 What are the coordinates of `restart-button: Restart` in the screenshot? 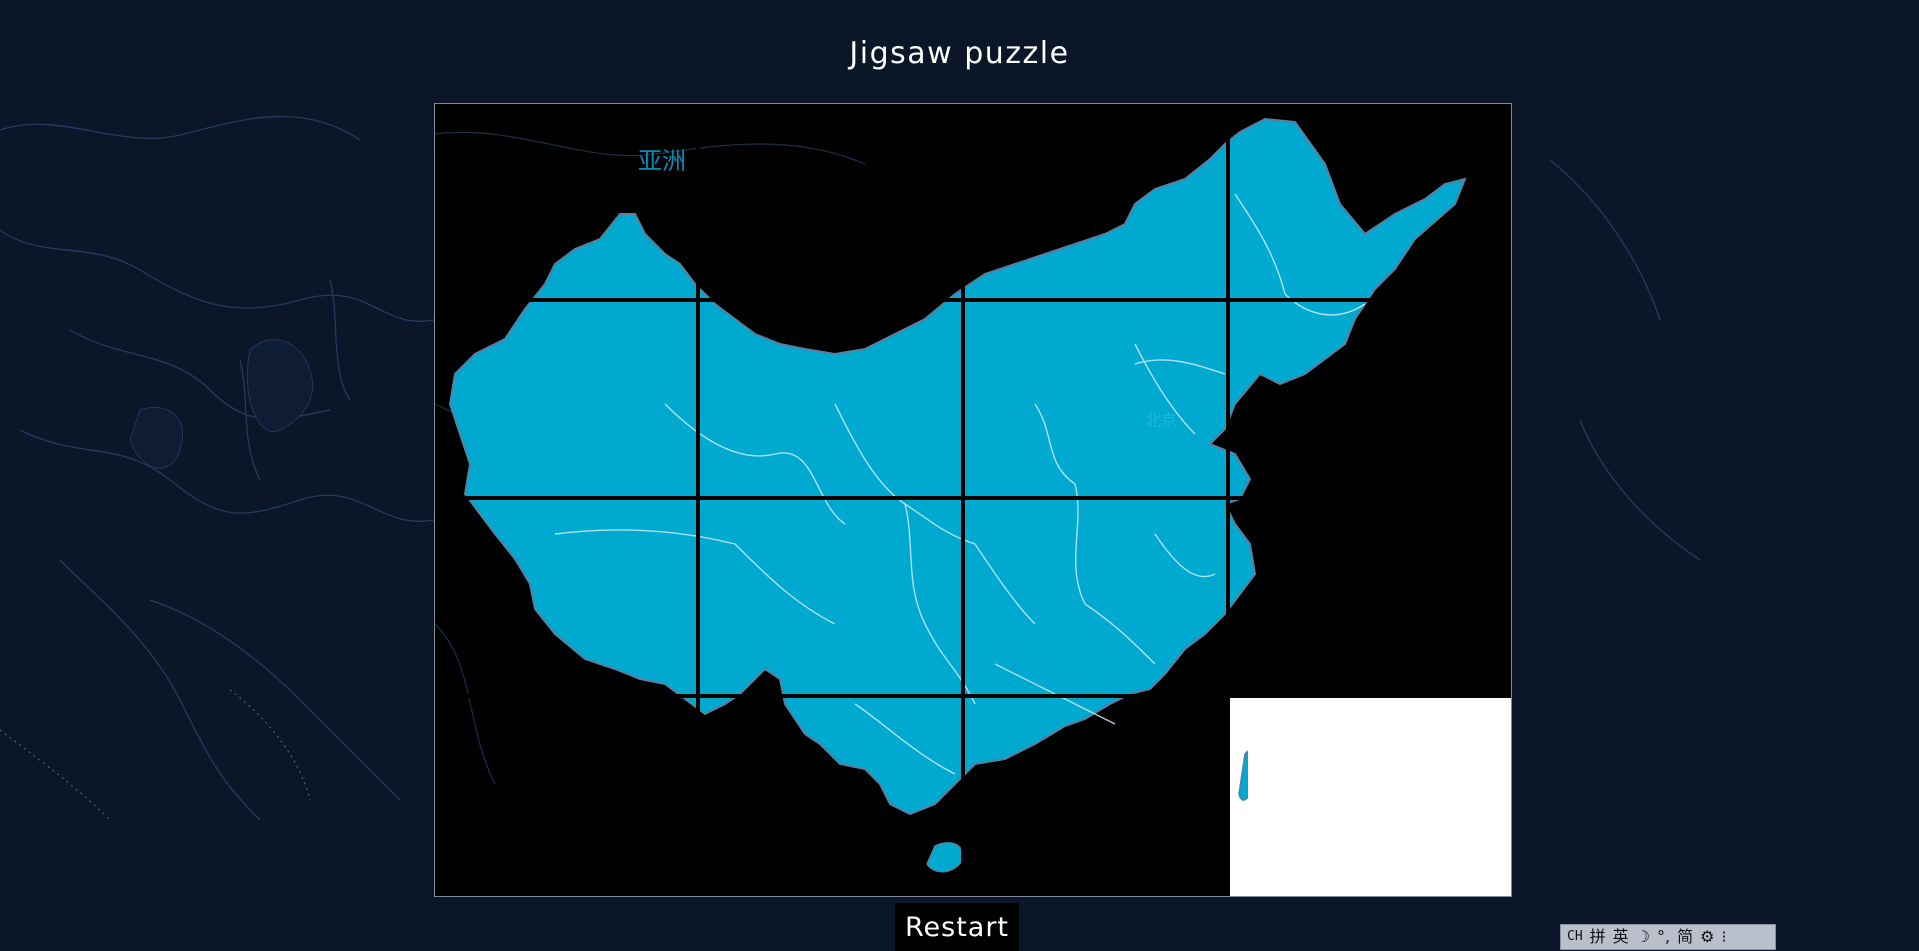 It's located at (957, 927).